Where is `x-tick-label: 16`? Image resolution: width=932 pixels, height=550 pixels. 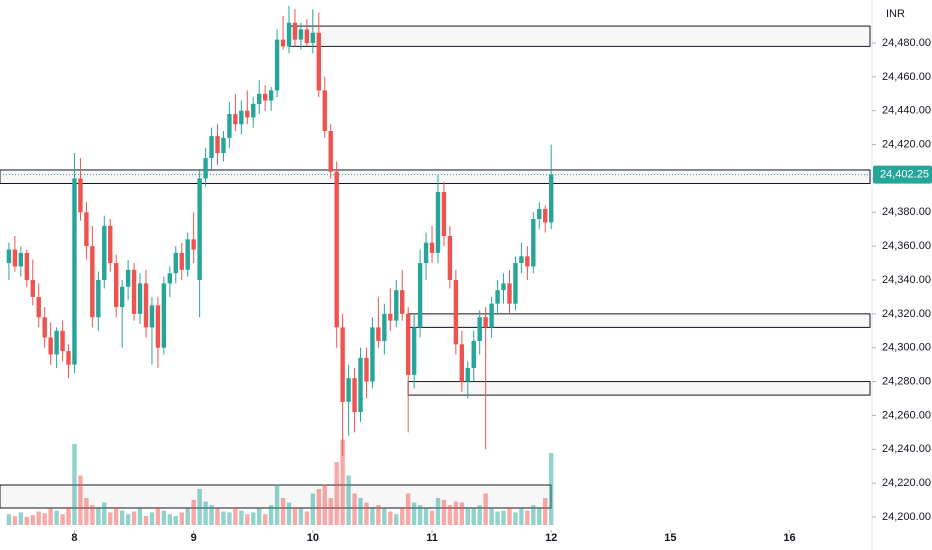
x-tick-label: 16 is located at coordinates (789, 538).